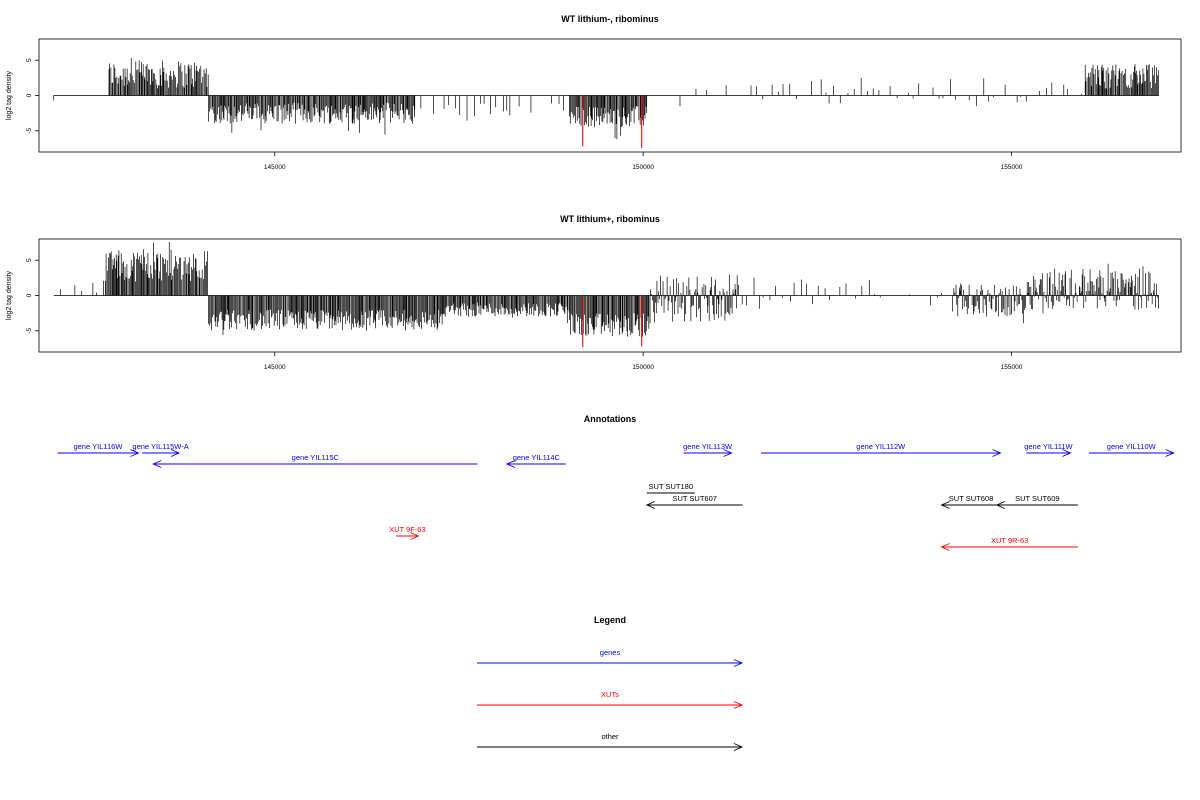  I want to click on legend-item-other: other, so click(610, 741).